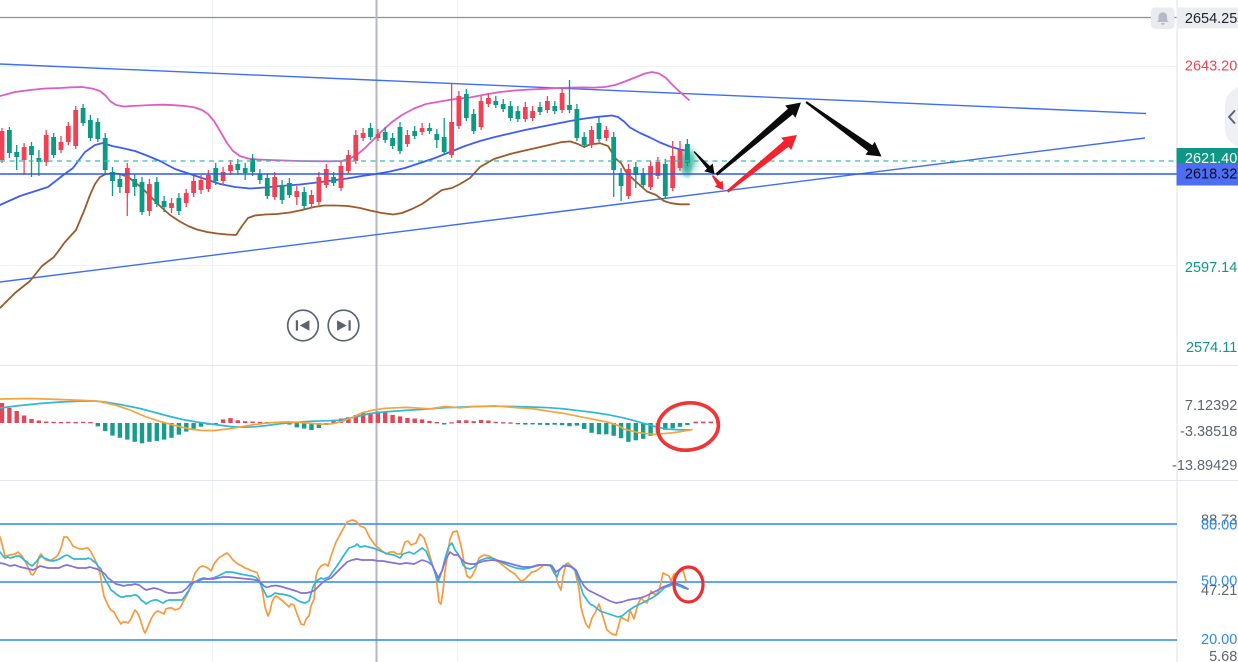 The image size is (1238, 662). What do you see at coordinates (1219, 521) in the screenshot?
I see `svg-text: 88.73` at bounding box center [1219, 521].